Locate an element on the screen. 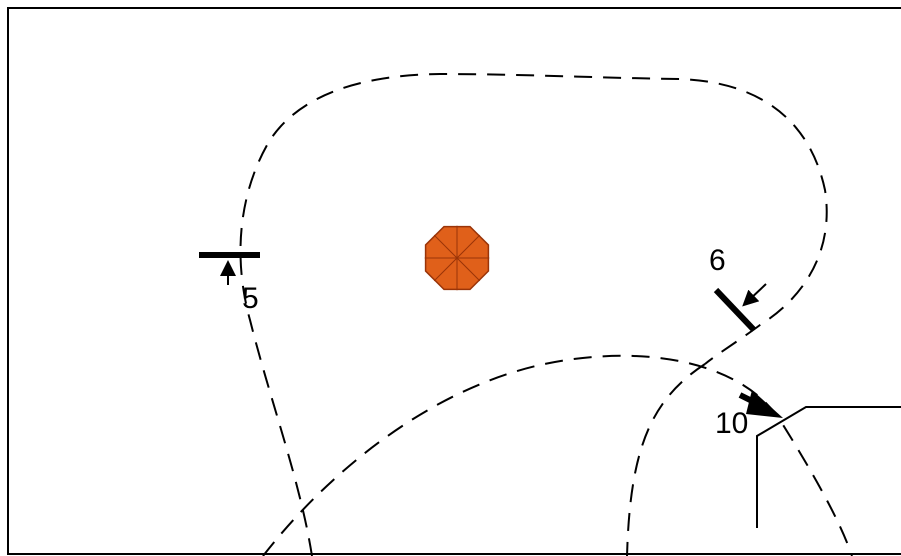  gate-bar-icon is located at coordinates (735, 310).